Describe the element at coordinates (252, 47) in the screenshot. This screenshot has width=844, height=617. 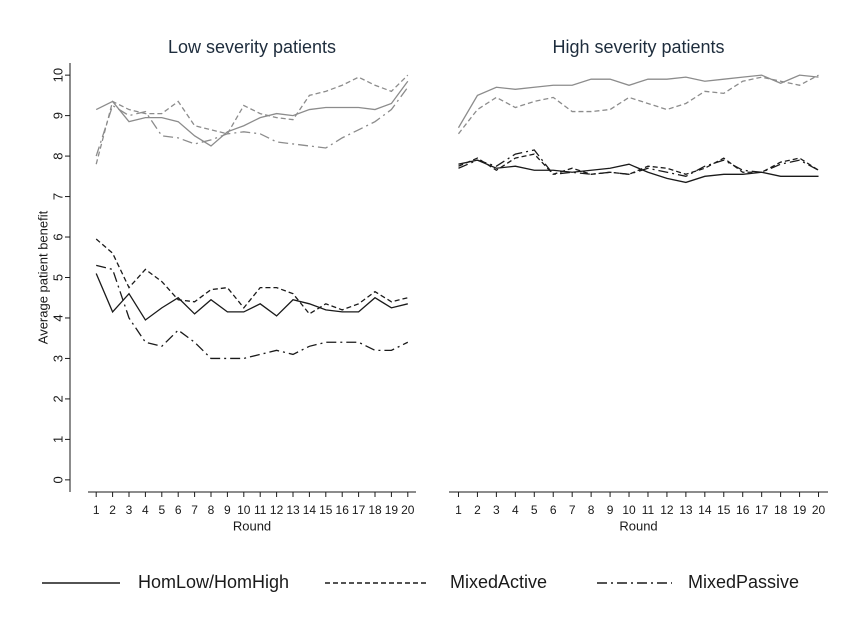
I see `panel-title: Low severity patients` at that location.